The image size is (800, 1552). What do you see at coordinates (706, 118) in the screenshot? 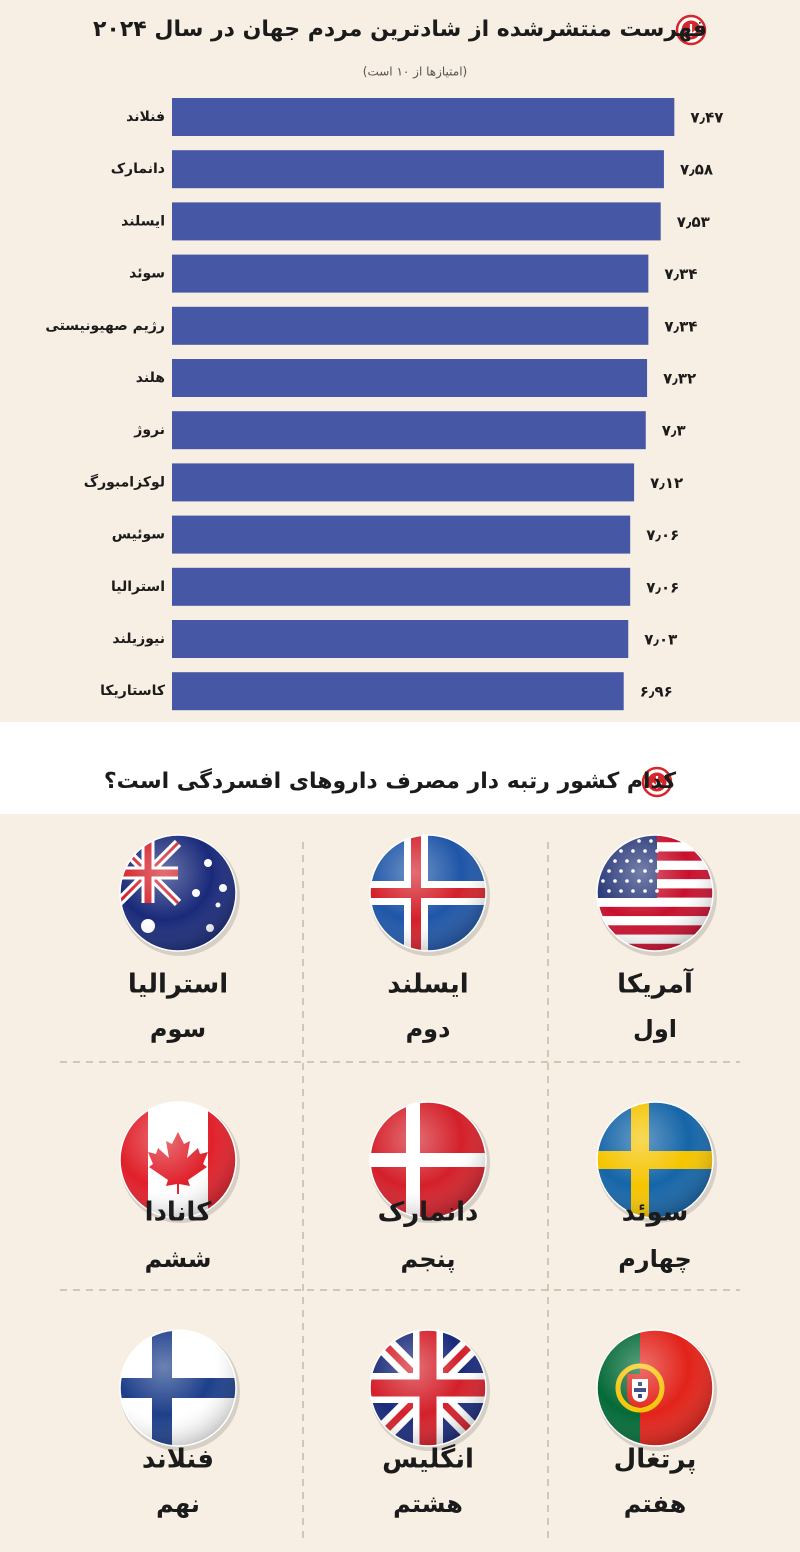
I see `value-label: ۷٫۴۷` at bounding box center [706, 118].